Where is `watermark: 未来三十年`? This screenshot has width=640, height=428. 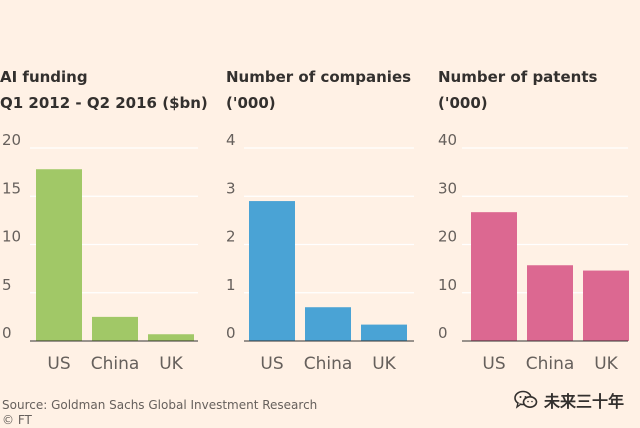
watermark: 未来三十年 is located at coordinates (569, 400).